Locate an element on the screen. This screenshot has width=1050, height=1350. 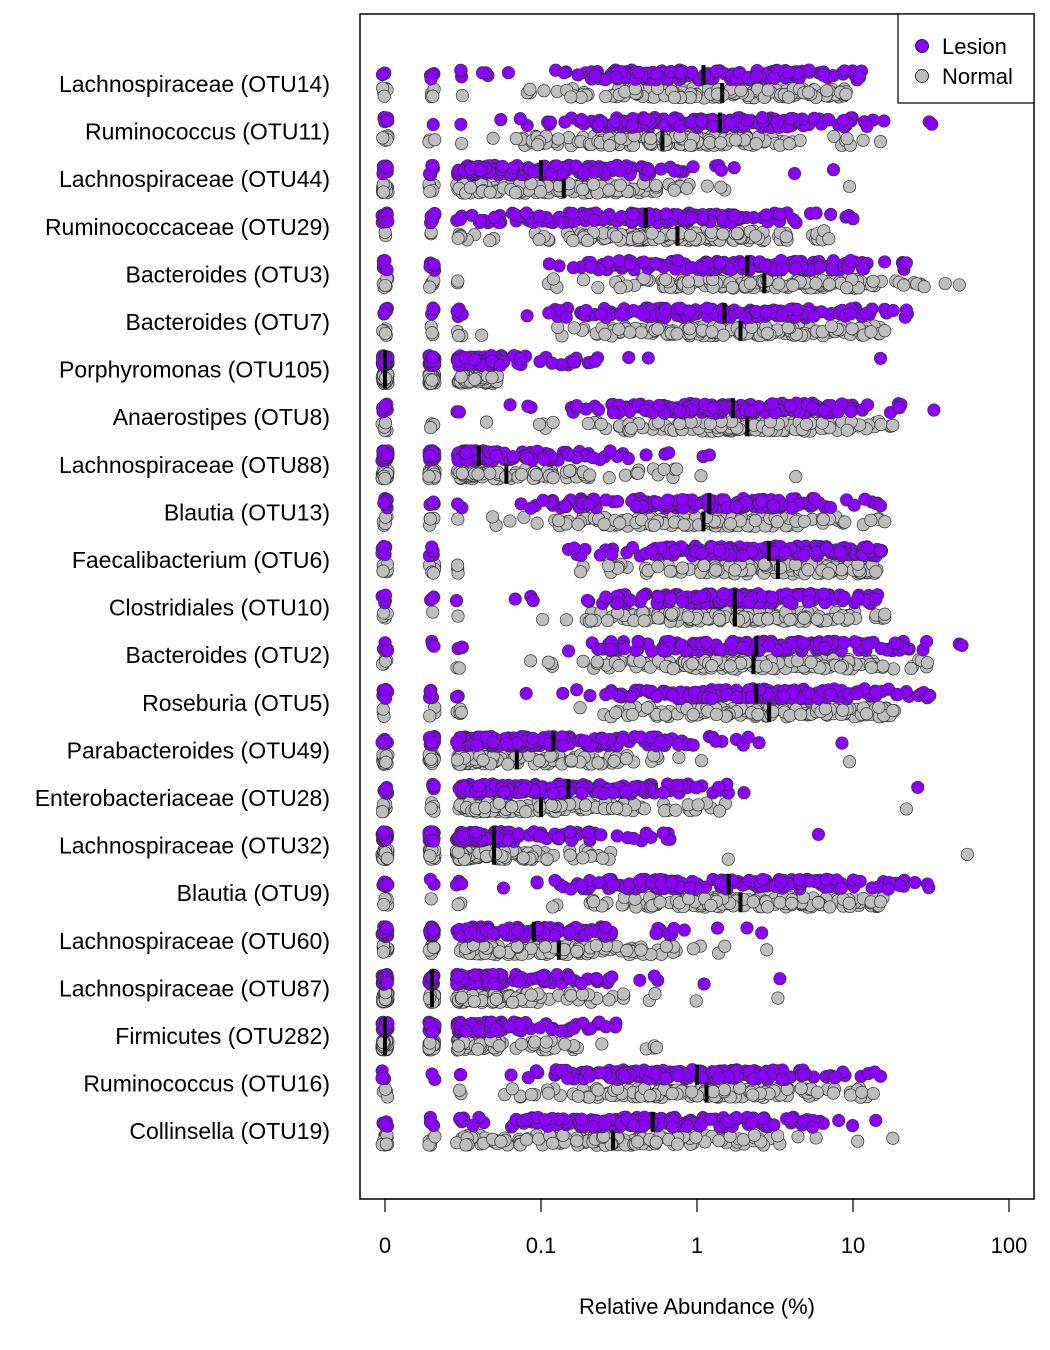
category-label: Faecalibacterium (OTU6) is located at coordinates (201, 560).